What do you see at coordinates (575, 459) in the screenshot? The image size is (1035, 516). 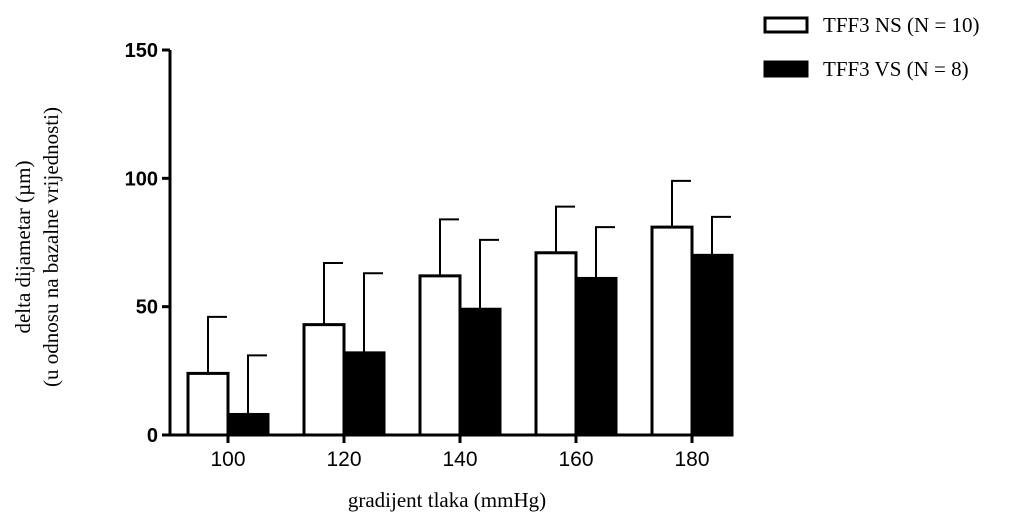 I see `x-tick-label-160: 160` at bounding box center [575, 459].